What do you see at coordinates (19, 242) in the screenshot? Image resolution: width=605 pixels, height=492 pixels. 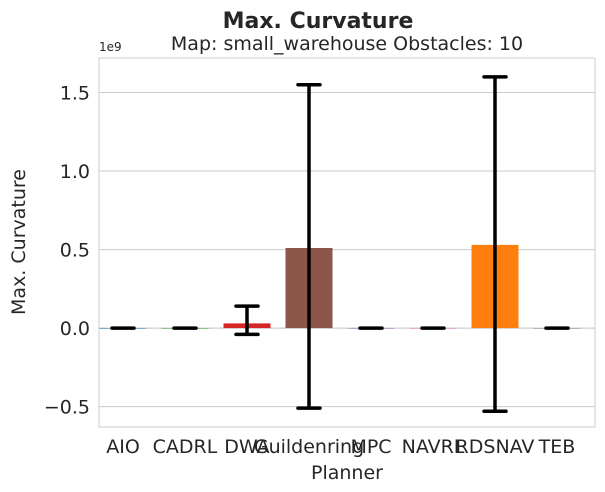 I see `y-axis-label: Max. Curvature` at bounding box center [19, 242].